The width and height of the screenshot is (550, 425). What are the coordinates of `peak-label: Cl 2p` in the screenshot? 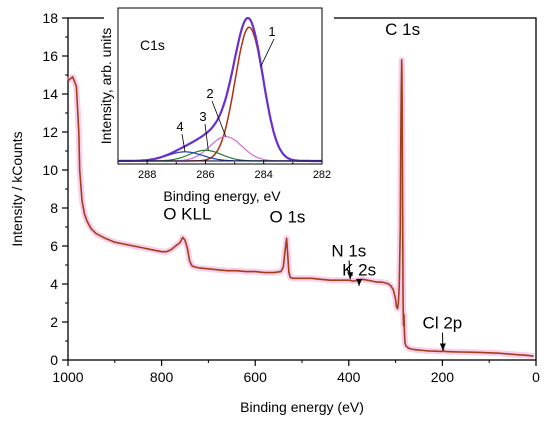 It's located at (443, 323).